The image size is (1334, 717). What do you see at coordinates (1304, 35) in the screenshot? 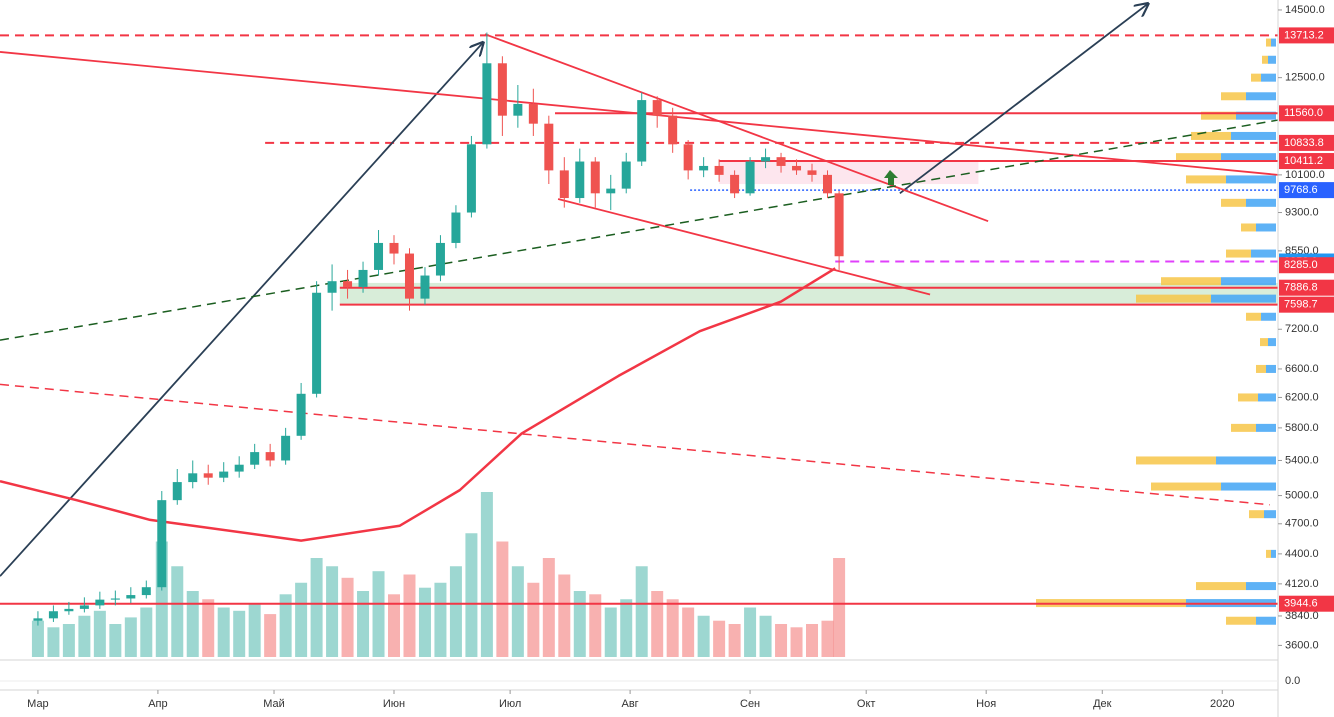
I see `level-label: 13713.2` at bounding box center [1304, 35].